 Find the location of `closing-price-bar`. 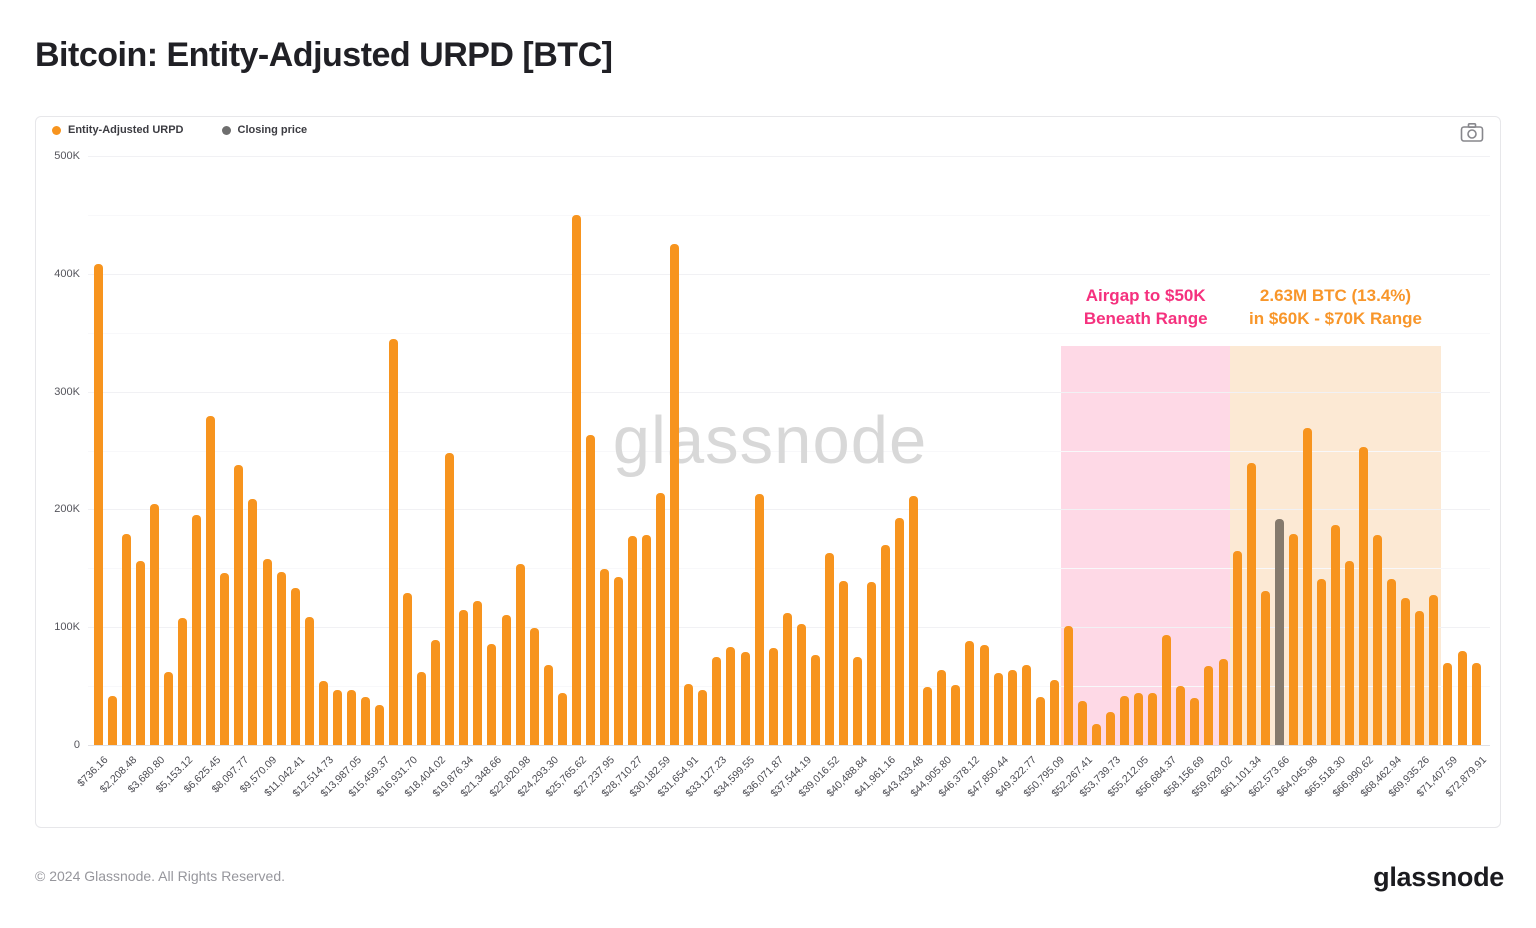

closing-price-bar is located at coordinates (1279, 631).